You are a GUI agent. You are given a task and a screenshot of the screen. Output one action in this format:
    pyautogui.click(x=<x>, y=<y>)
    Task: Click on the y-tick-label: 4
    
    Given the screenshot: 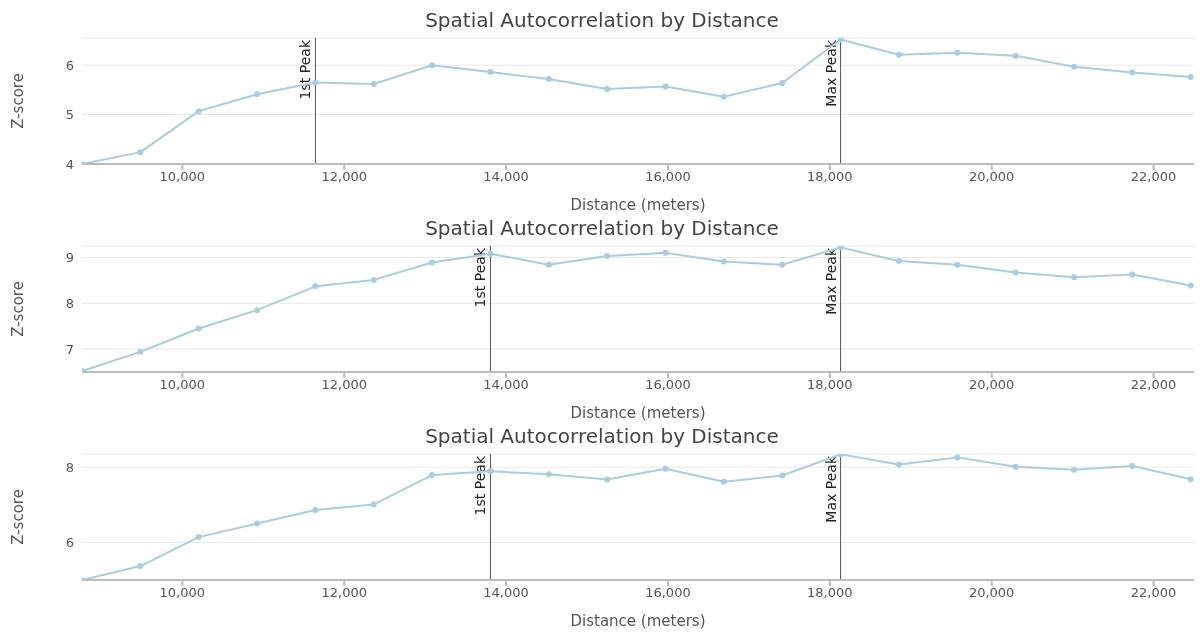 What is the action you would take?
    pyautogui.click(x=69, y=164)
    